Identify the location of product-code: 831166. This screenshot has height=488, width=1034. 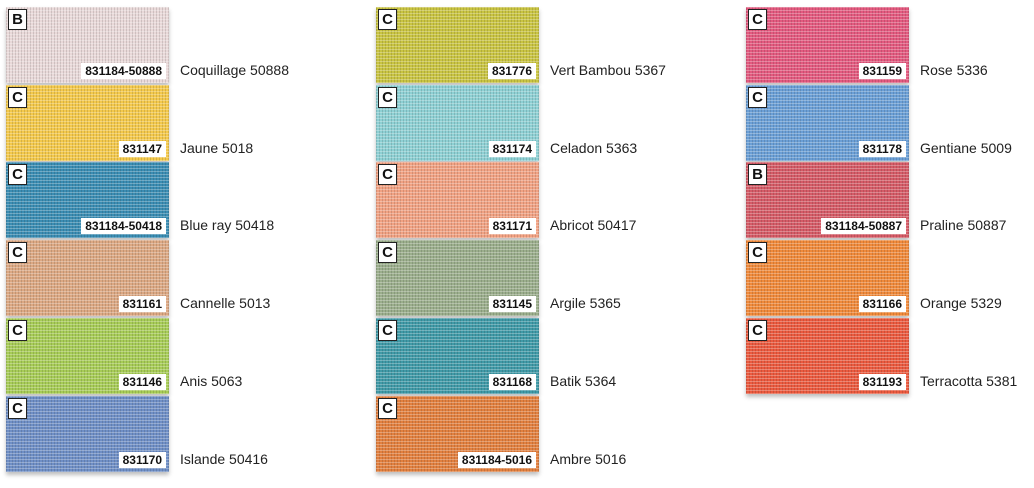
(882, 304).